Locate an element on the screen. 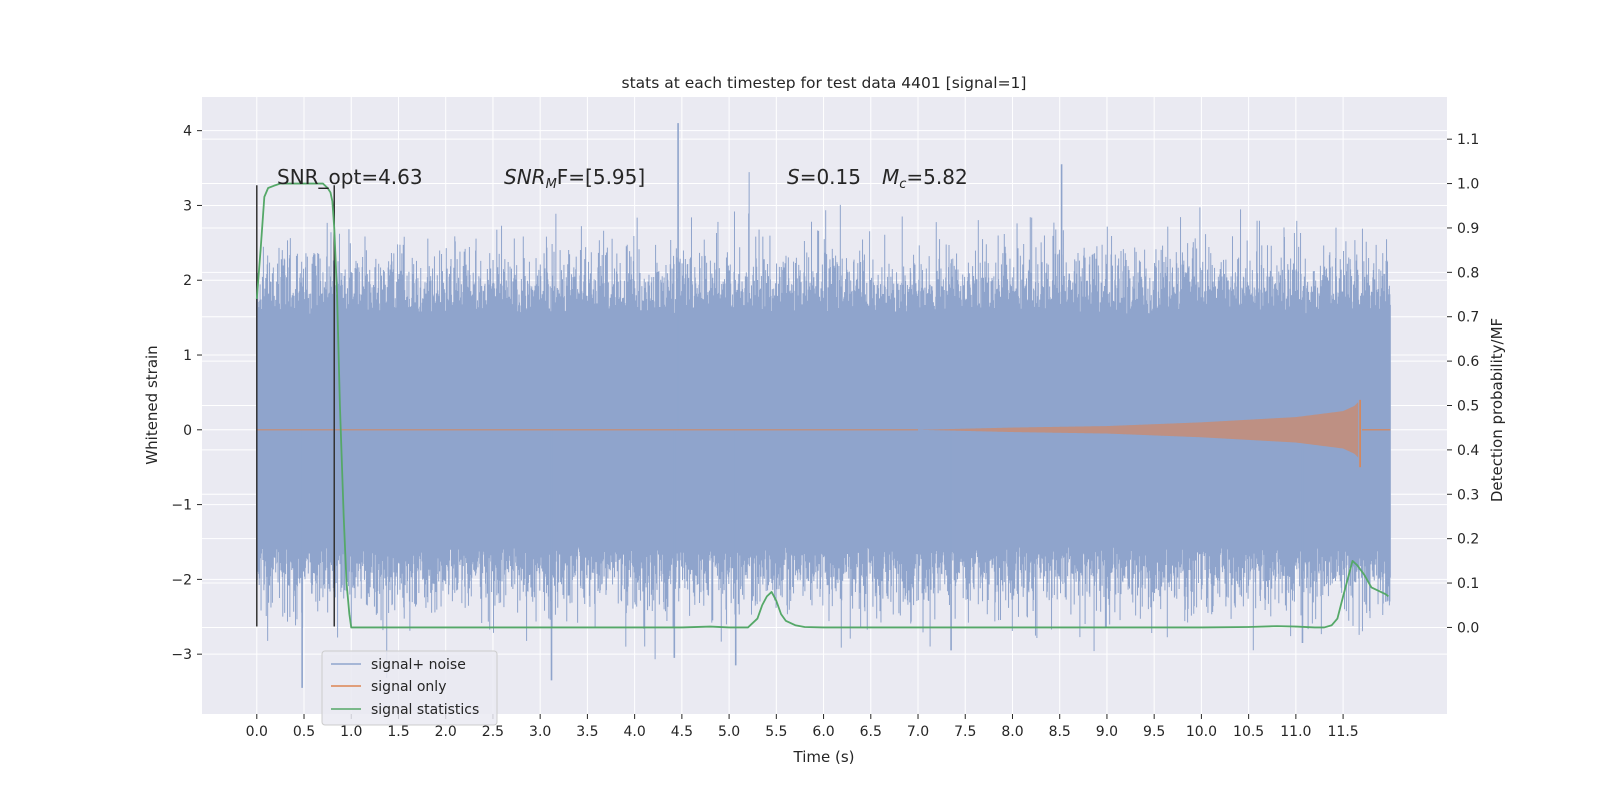 This screenshot has height=800, width=1600. x-tick-label: 9.5 is located at coordinates (1154, 732).